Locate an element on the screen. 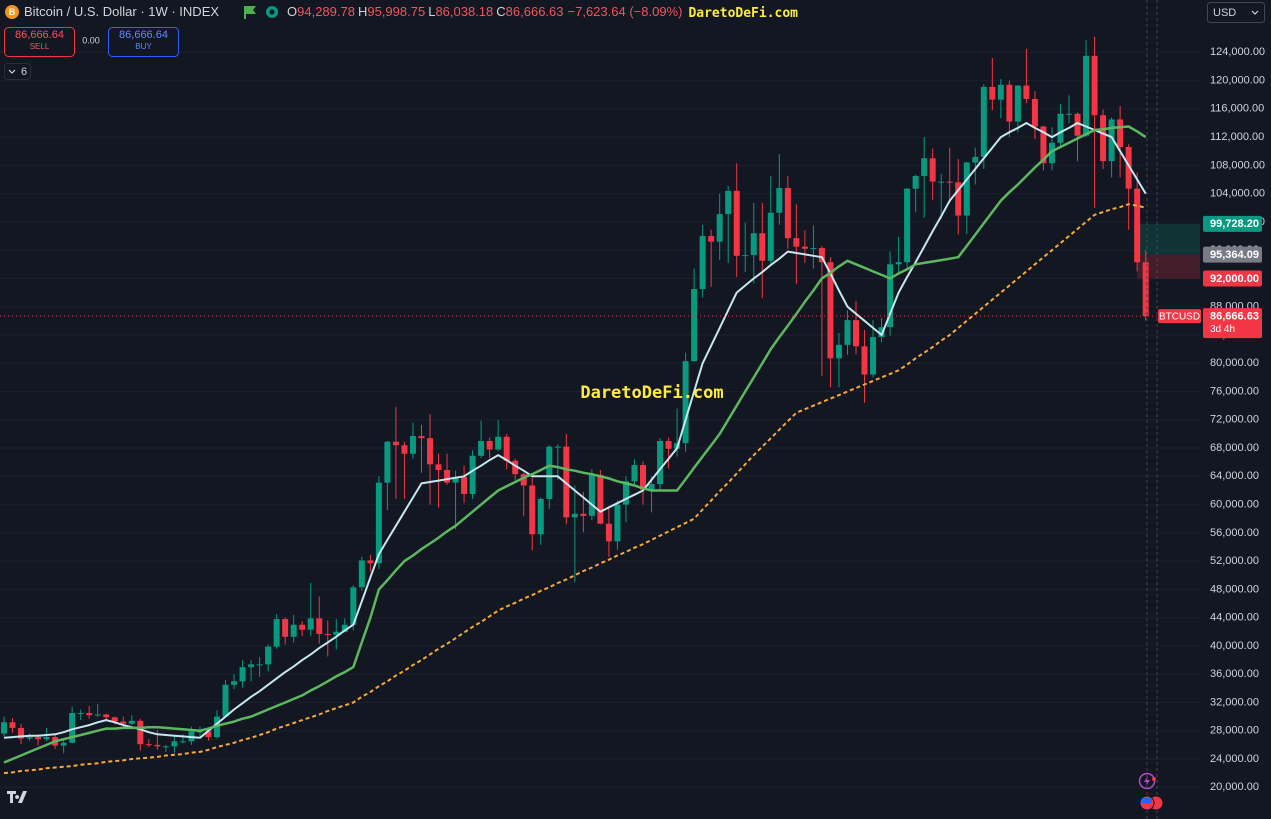 The image size is (1271, 819). sell-price: 86,666.64 is located at coordinates (39, 35).